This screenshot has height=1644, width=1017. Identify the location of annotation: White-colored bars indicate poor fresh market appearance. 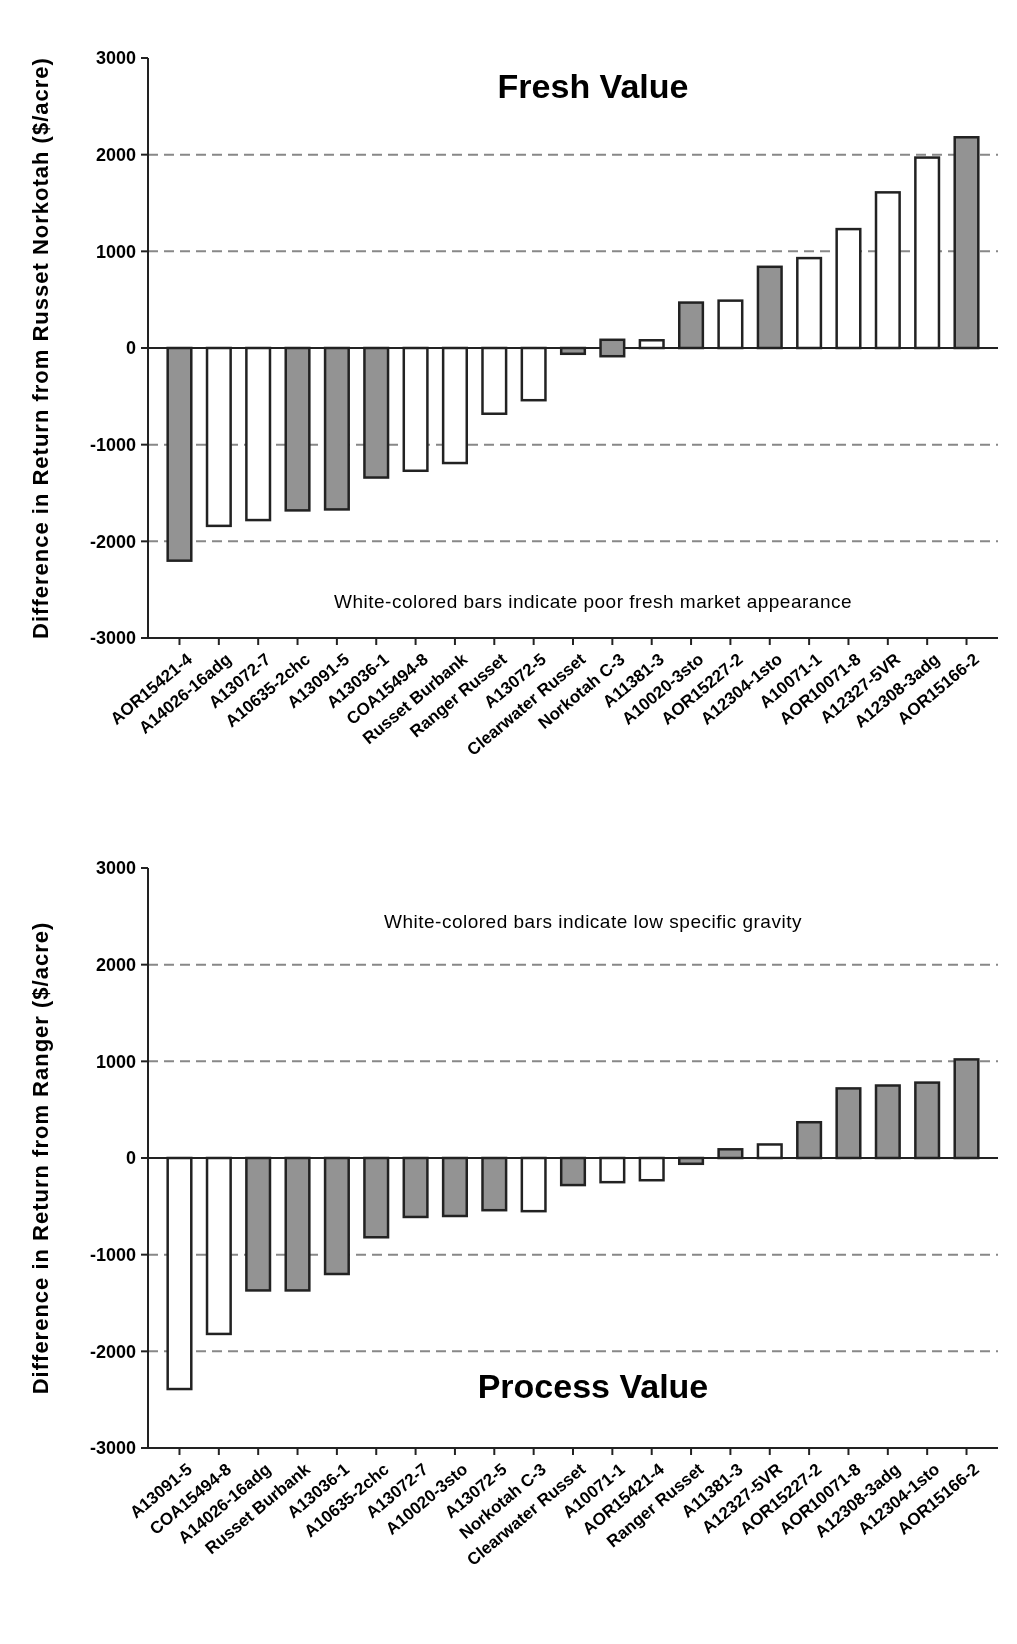
(593, 601).